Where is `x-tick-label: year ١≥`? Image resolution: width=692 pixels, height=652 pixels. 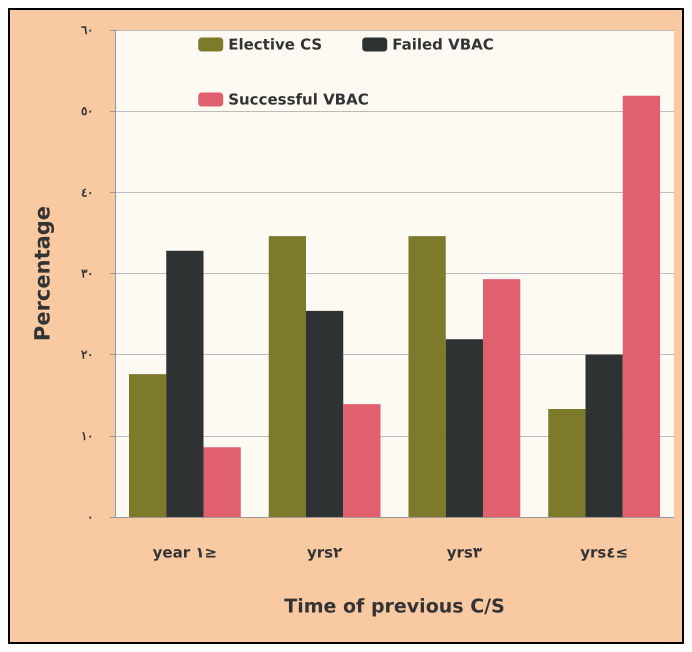
x-tick-label: year ١≥ is located at coordinates (185, 553).